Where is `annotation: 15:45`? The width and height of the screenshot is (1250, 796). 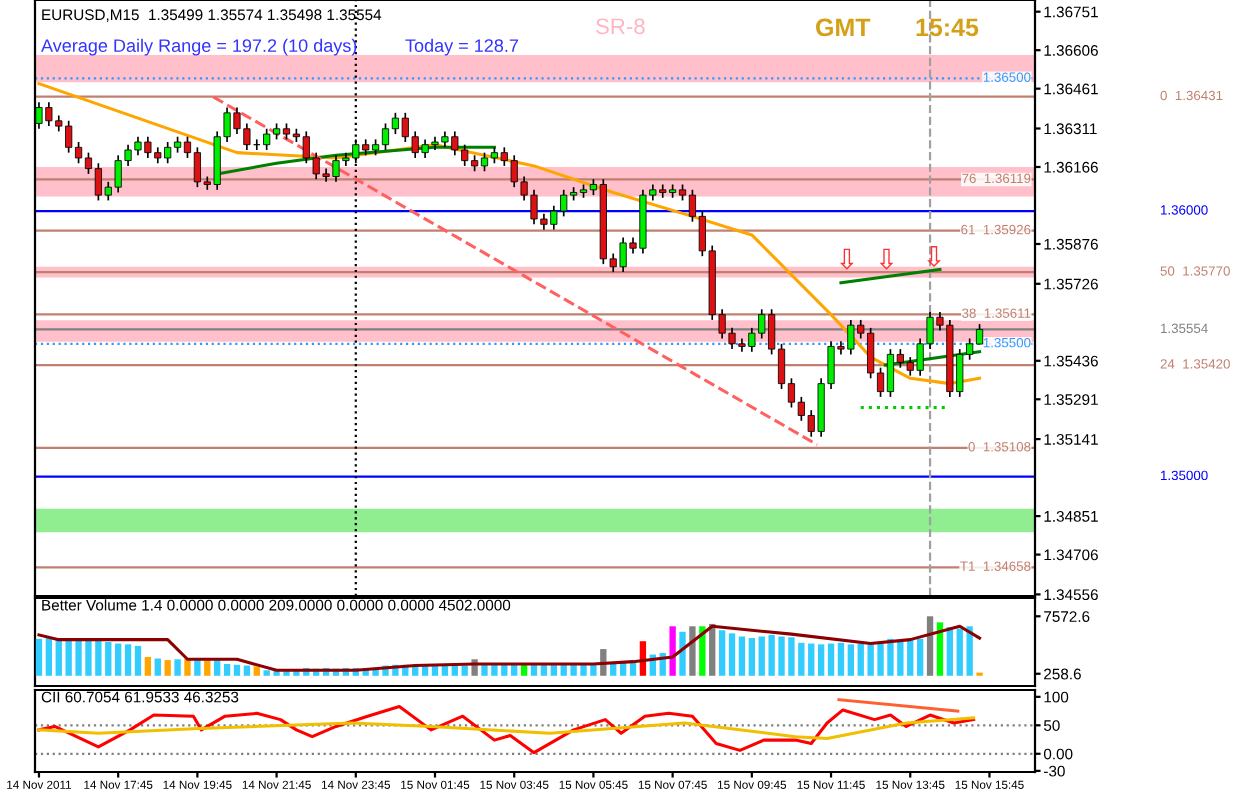 annotation: 15:45 is located at coordinates (947, 27).